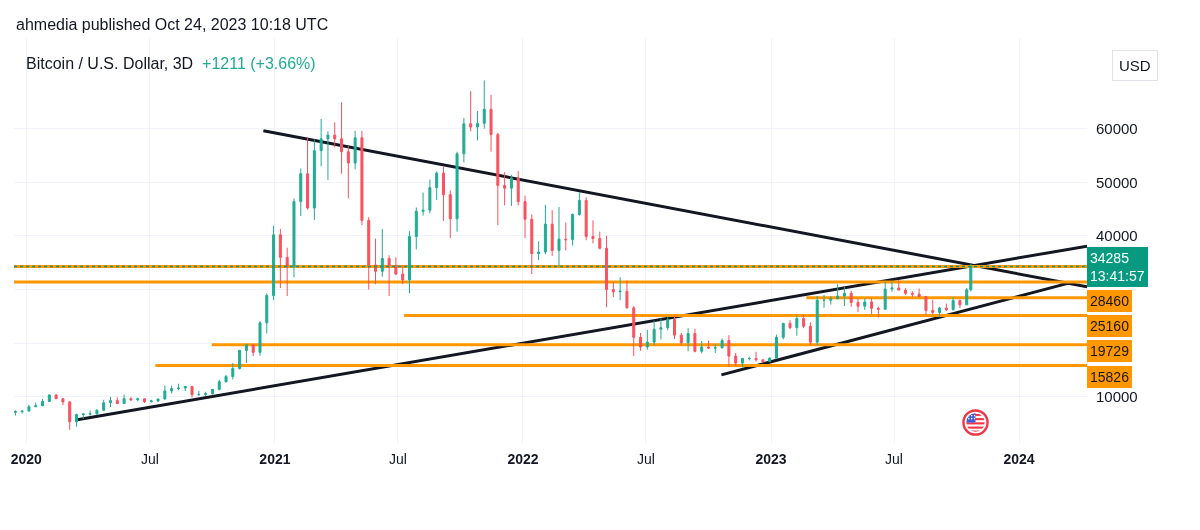 The height and width of the screenshot is (530, 1200). Describe the element at coordinates (275, 459) in the screenshot. I see `x-tick-label: 2021` at that location.